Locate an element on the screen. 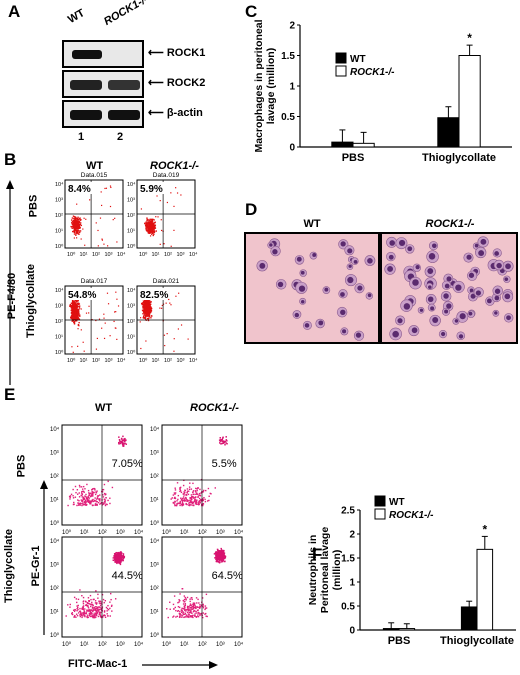 The width and height of the screenshot is (520, 675). flow-b-ytick: 10¹ is located at coordinates (131, 232).